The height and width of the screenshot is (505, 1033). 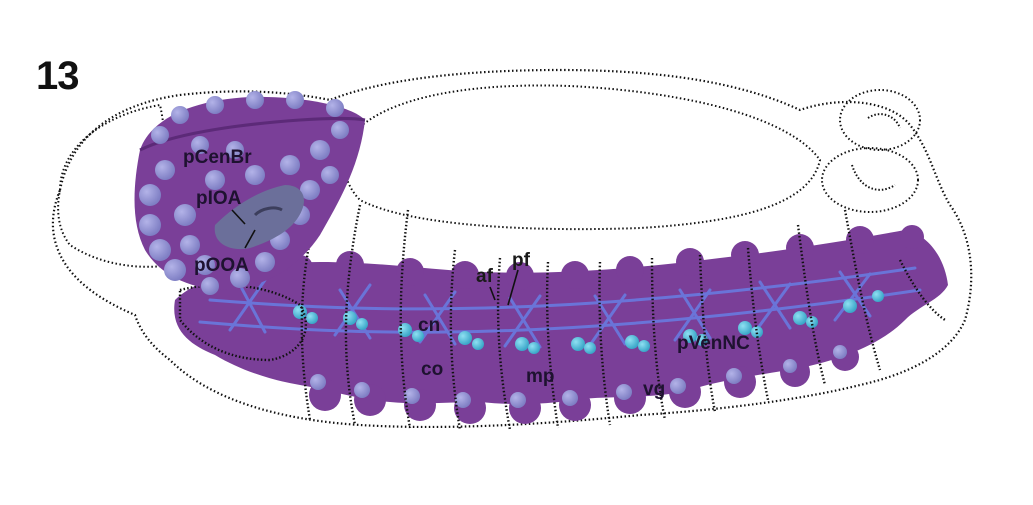 I want to click on neuromere-clusters, so click(x=588, y=322).